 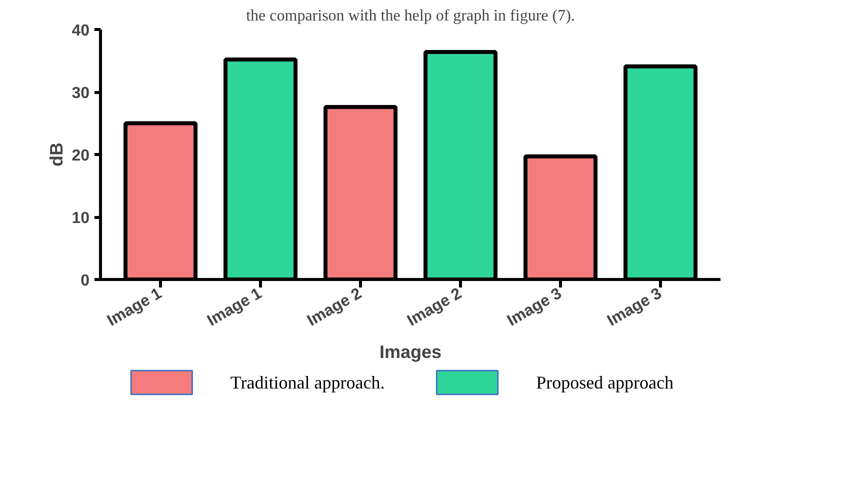 What do you see at coordinates (410, 16) in the screenshot?
I see `text: the comparison with the help of graph in figure (7).` at bounding box center [410, 16].